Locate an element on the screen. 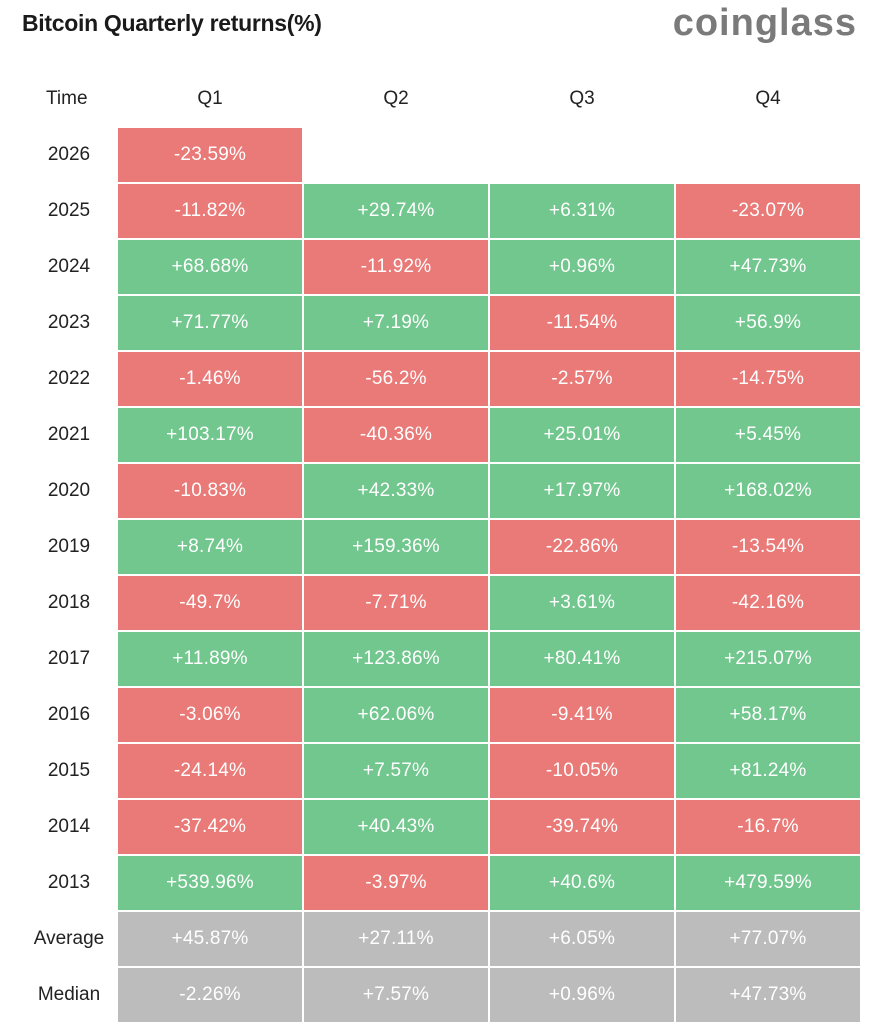  return-cell: -39.74% is located at coordinates (582, 827).